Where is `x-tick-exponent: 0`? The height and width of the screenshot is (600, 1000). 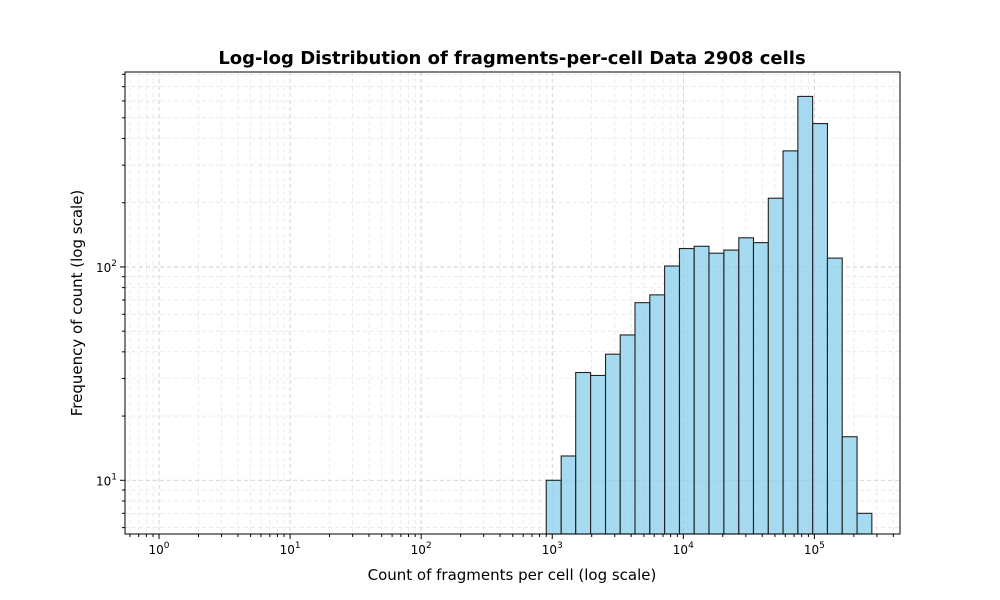 x-tick-exponent: 0 is located at coordinates (167, 546).